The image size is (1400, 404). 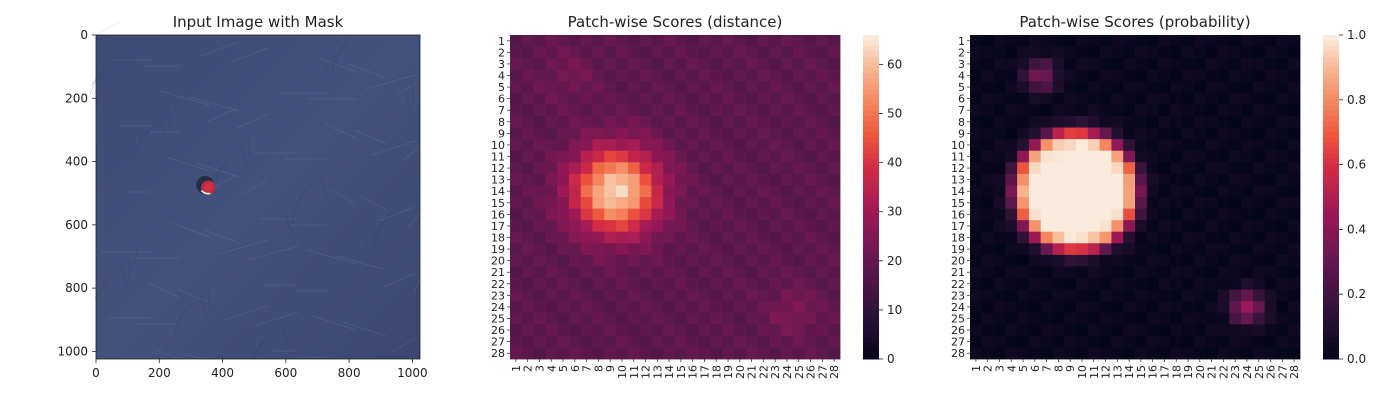 I want to click on row-tick-label: 8, so click(x=501, y=122).